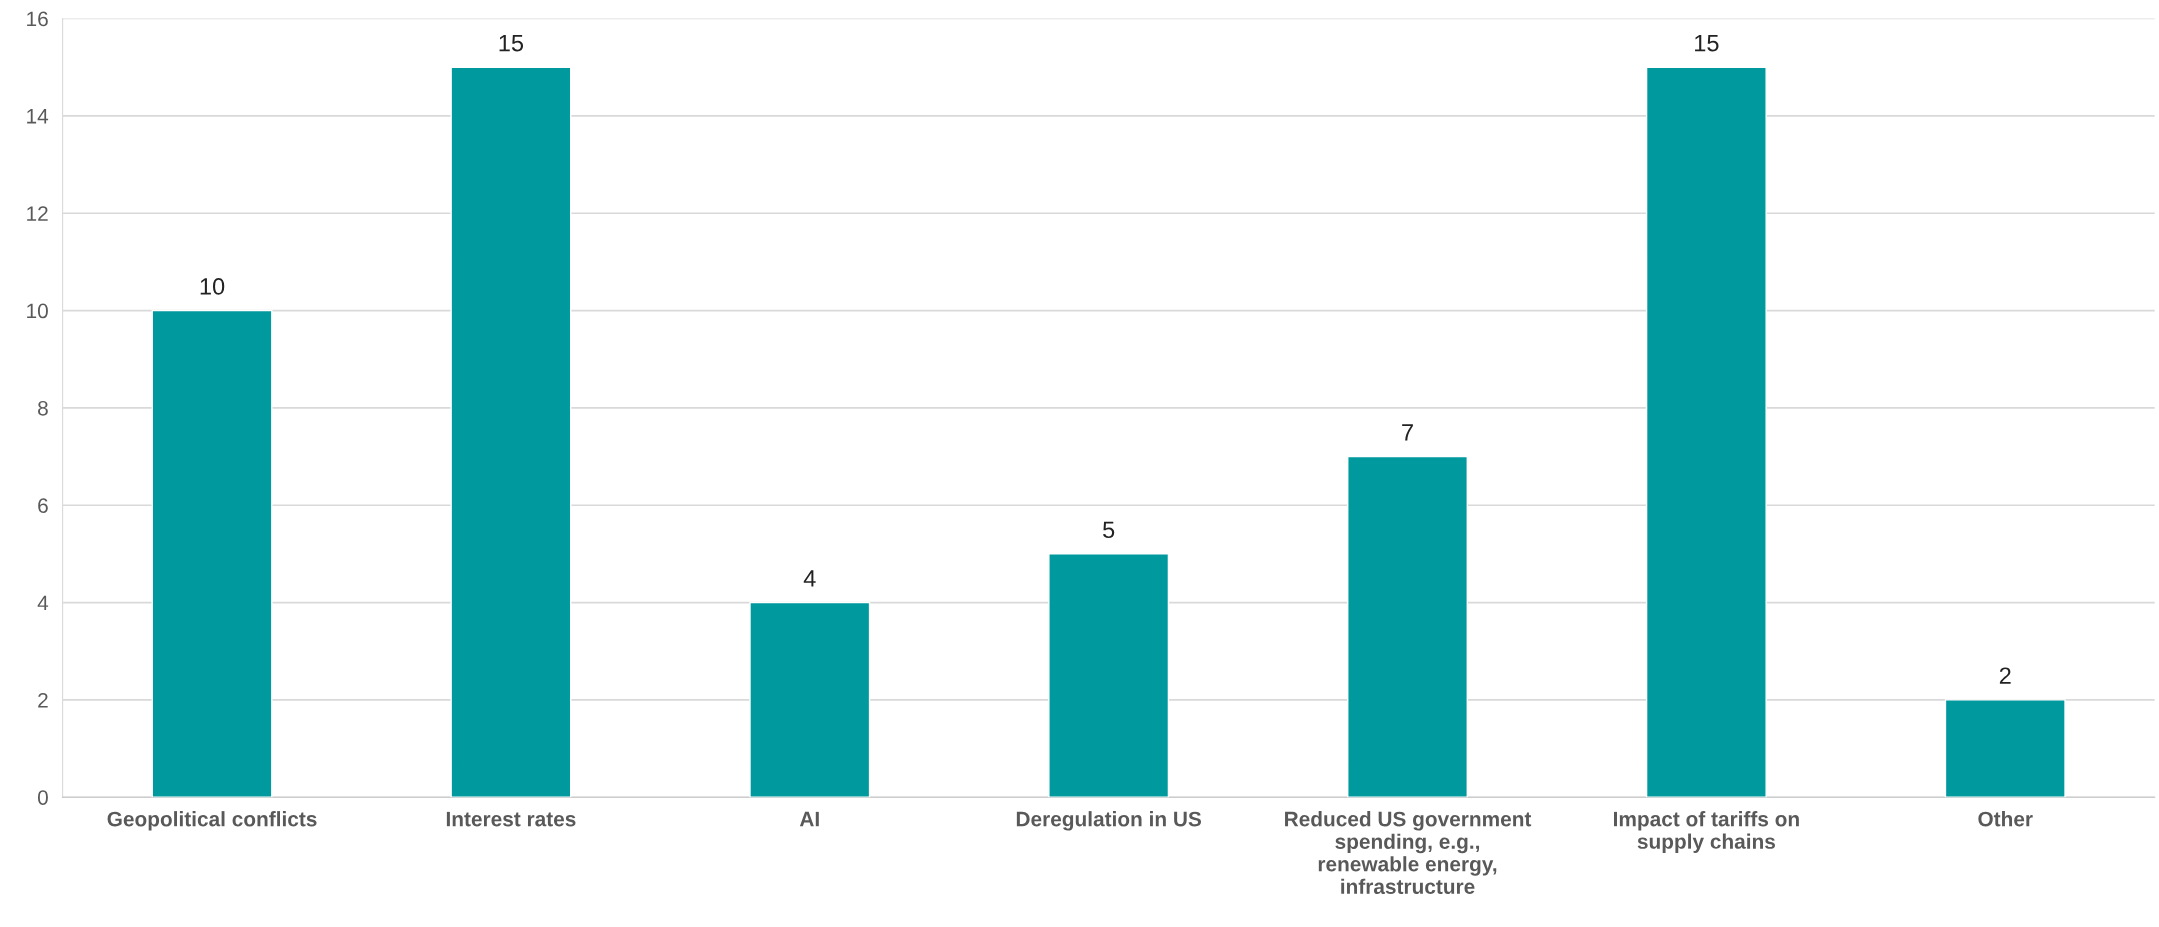 Image resolution: width=2159 pixels, height=927 pixels. Describe the element at coordinates (1408, 853) in the screenshot. I see `x-tick-label: Reduced US government spending, e.g., renewable energy, infrastructure` at that location.